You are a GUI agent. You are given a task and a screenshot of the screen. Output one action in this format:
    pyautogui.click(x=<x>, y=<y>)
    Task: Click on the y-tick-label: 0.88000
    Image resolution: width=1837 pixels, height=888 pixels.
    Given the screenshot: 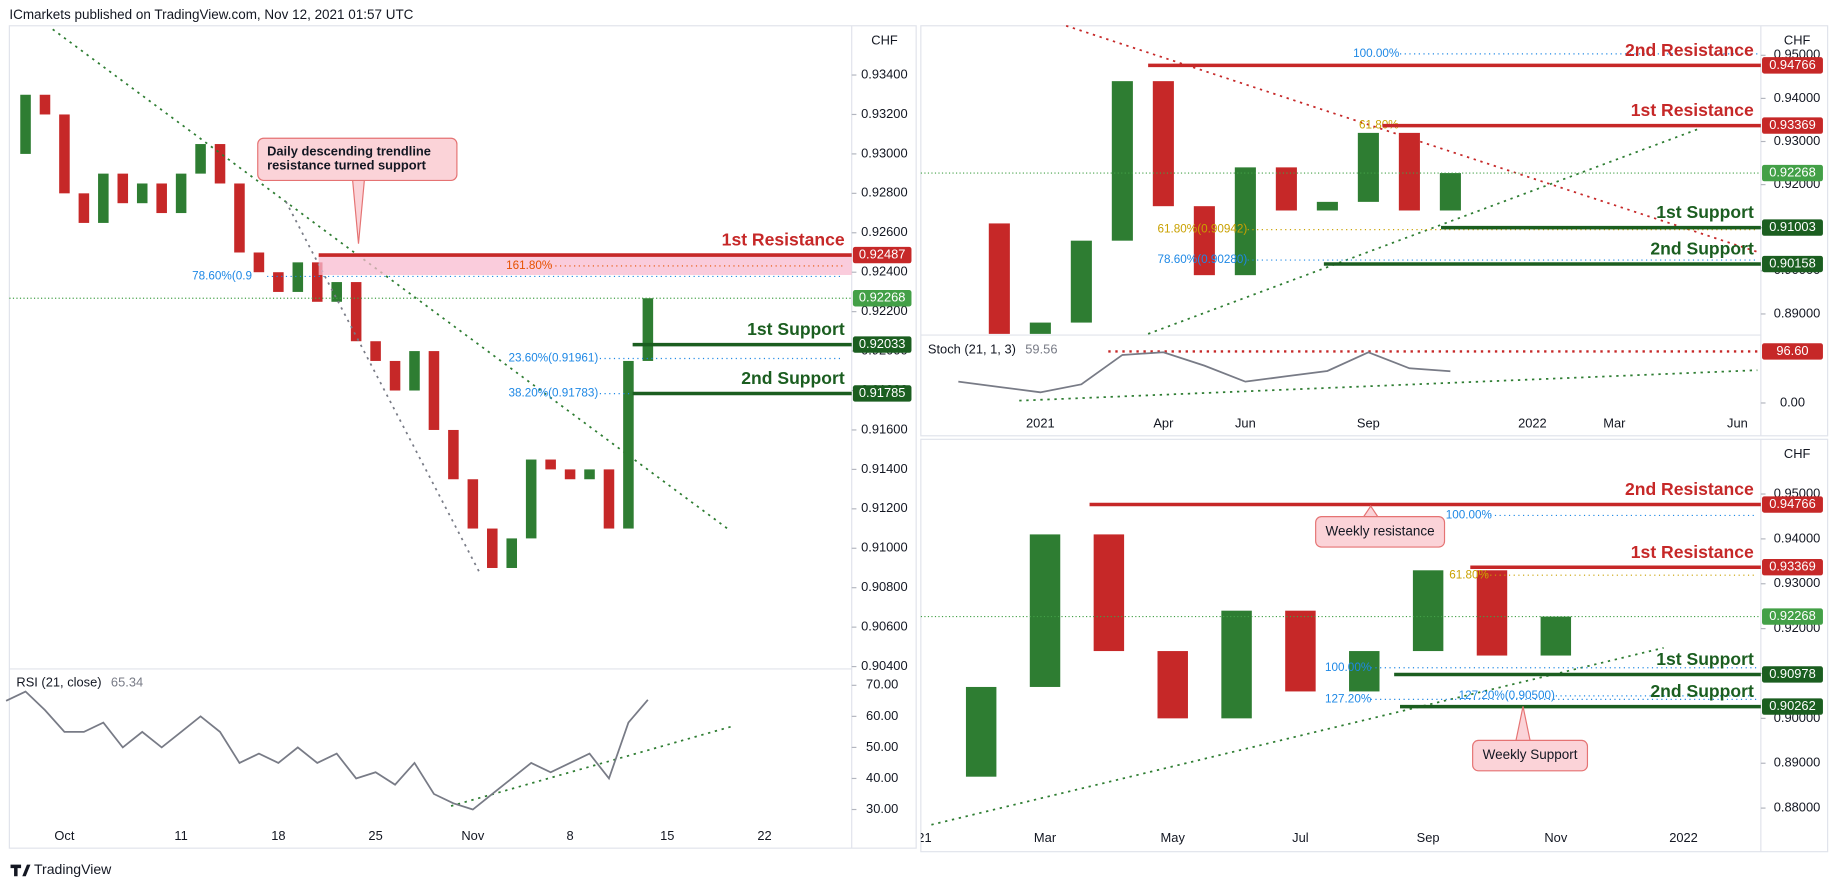 What is the action you would take?
    pyautogui.click(x=1797, y=807)
    